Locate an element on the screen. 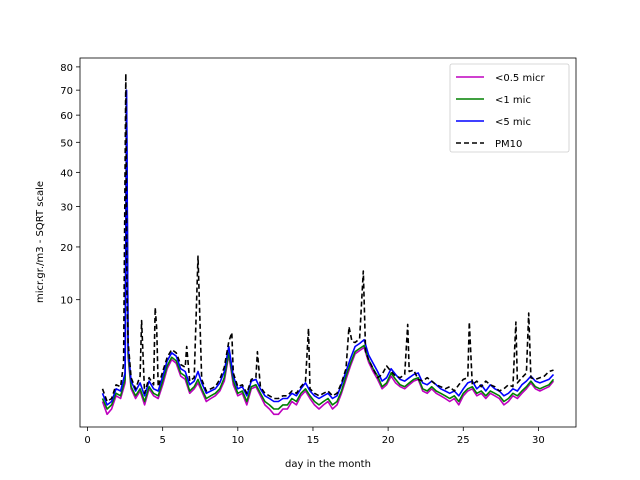  x-tick-label: 30 is located at coordinates (538, 440).